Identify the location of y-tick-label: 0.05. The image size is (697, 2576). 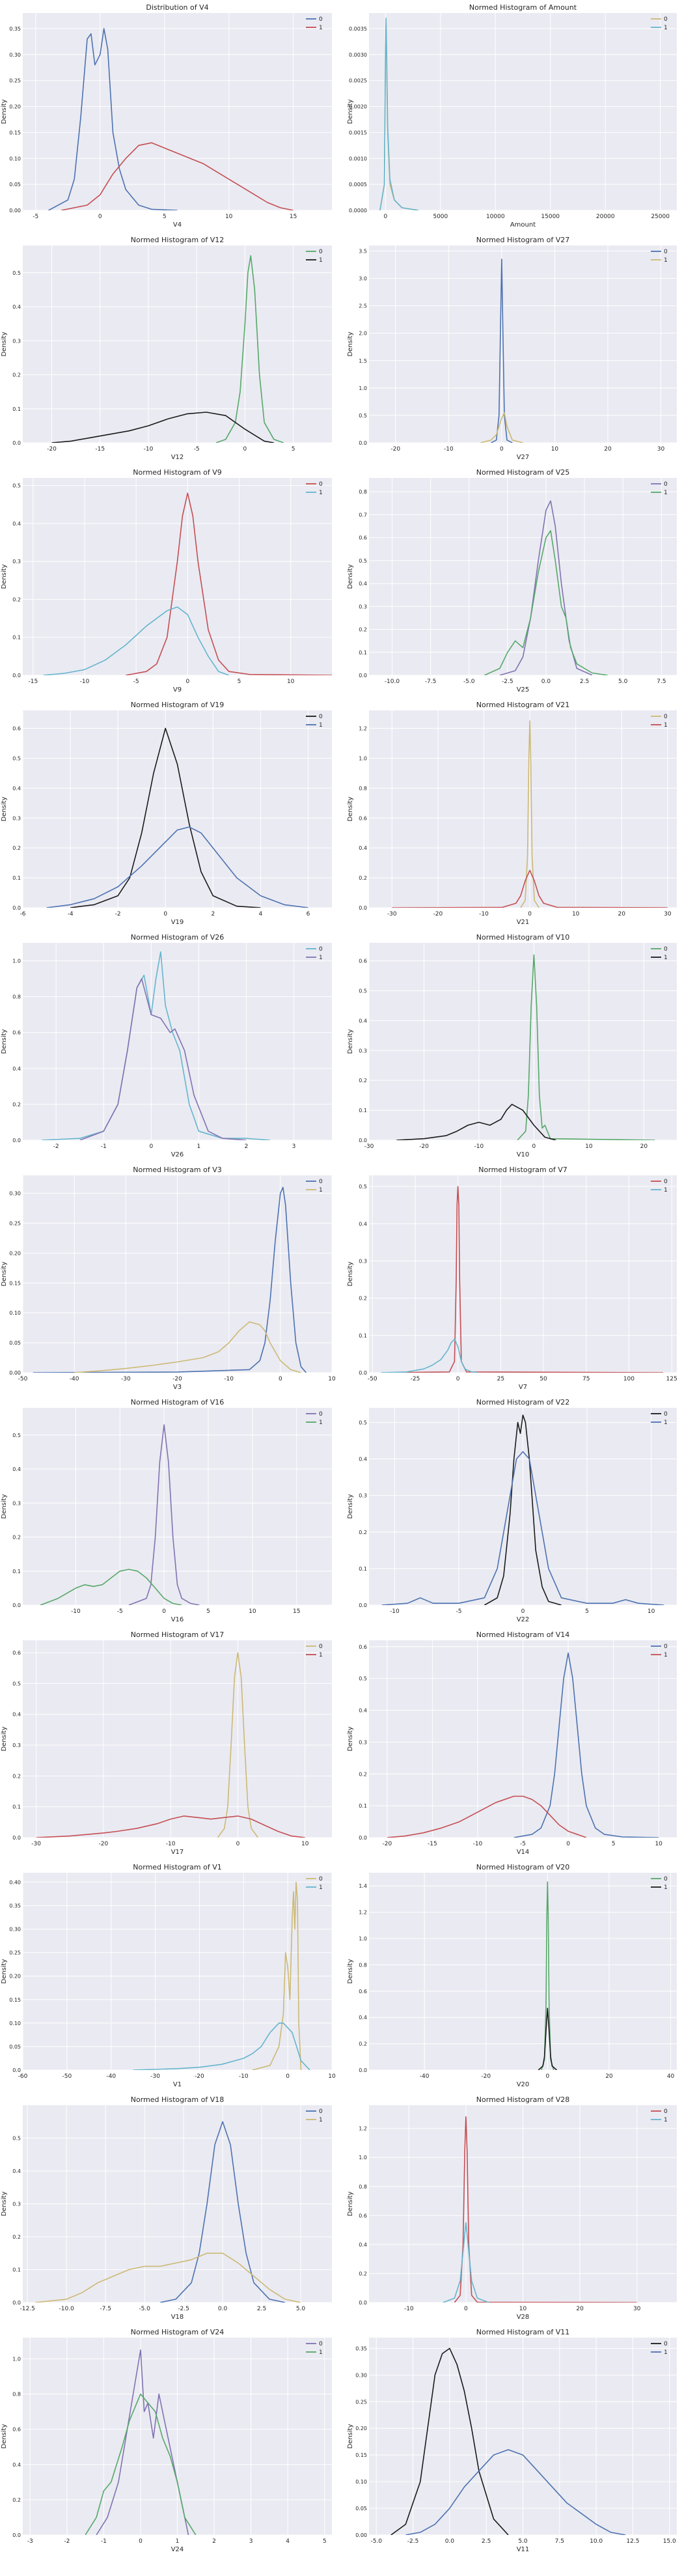
(15, 2047).